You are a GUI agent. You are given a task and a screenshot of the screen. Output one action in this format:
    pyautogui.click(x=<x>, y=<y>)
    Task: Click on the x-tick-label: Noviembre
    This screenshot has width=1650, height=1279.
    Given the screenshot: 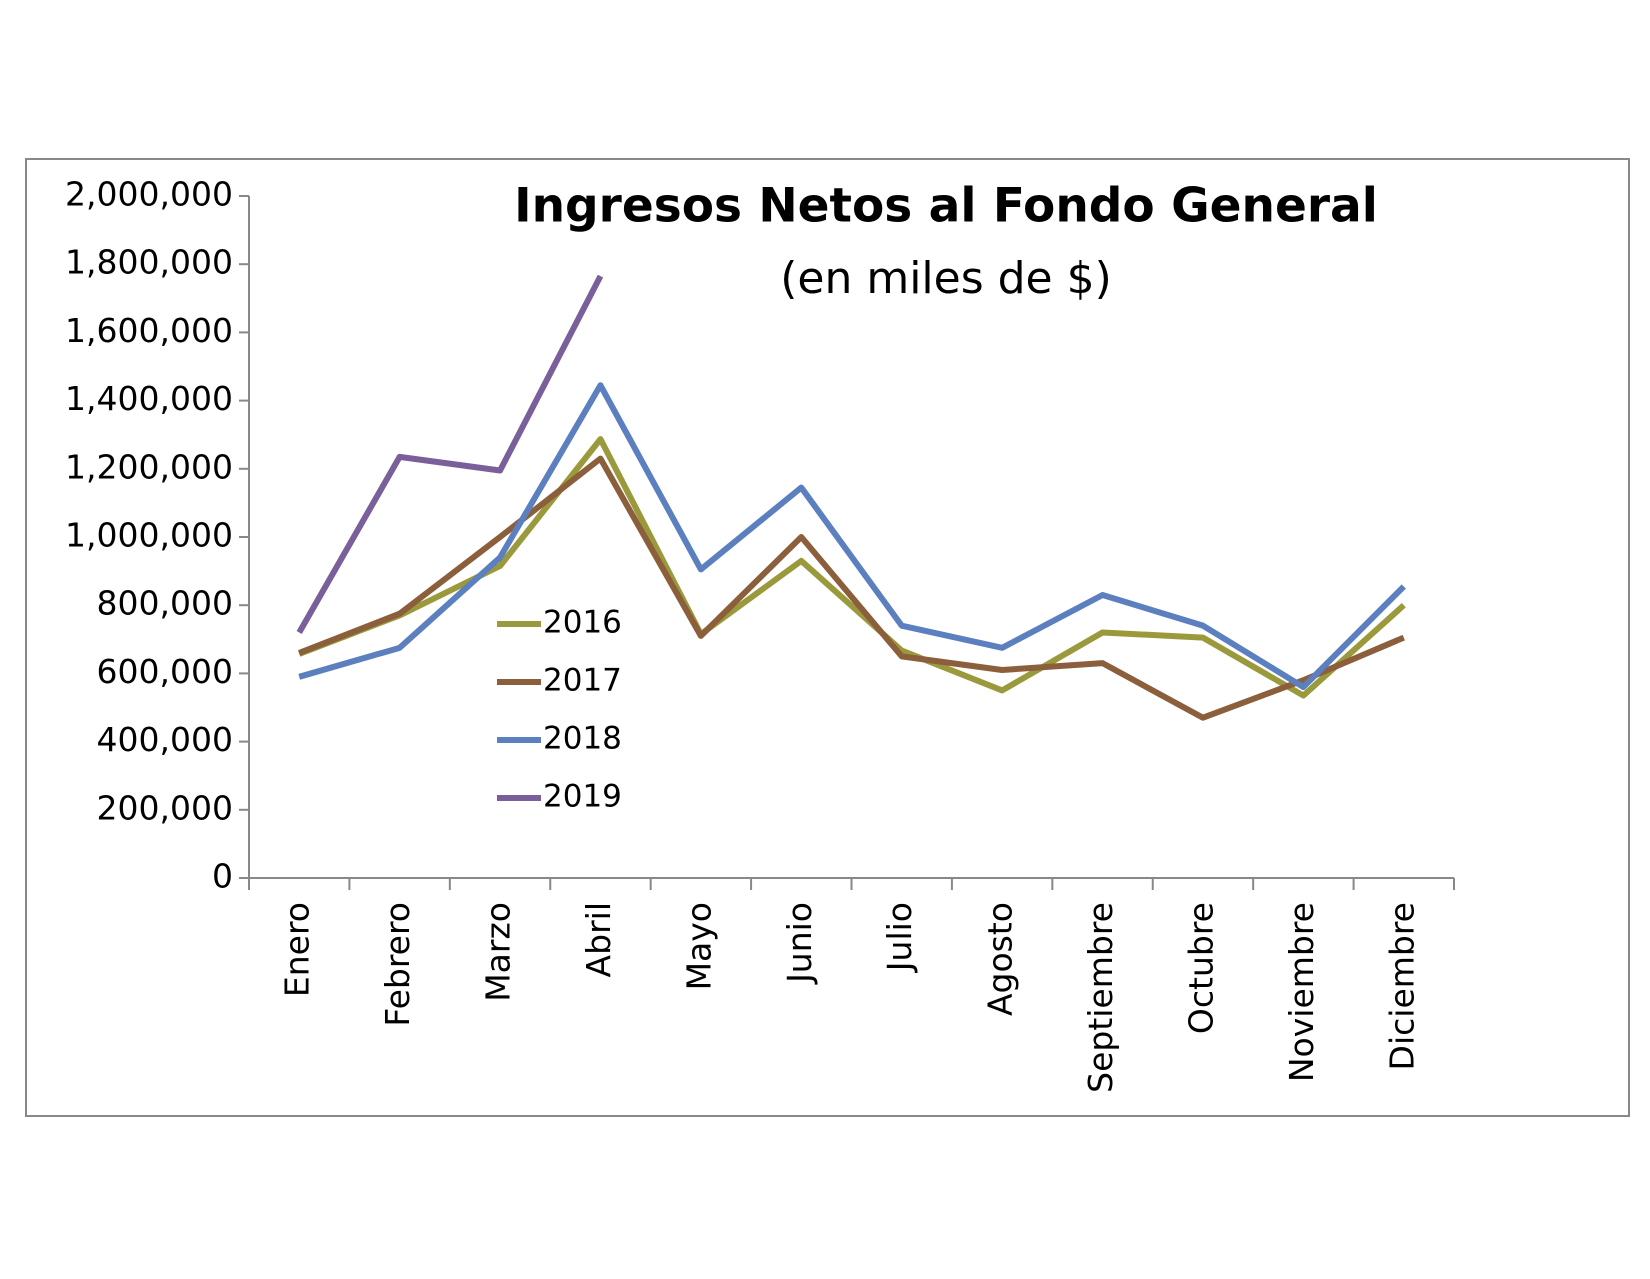 What is the action you would take?
    pyautogui.click(x=1301, y=992)
    